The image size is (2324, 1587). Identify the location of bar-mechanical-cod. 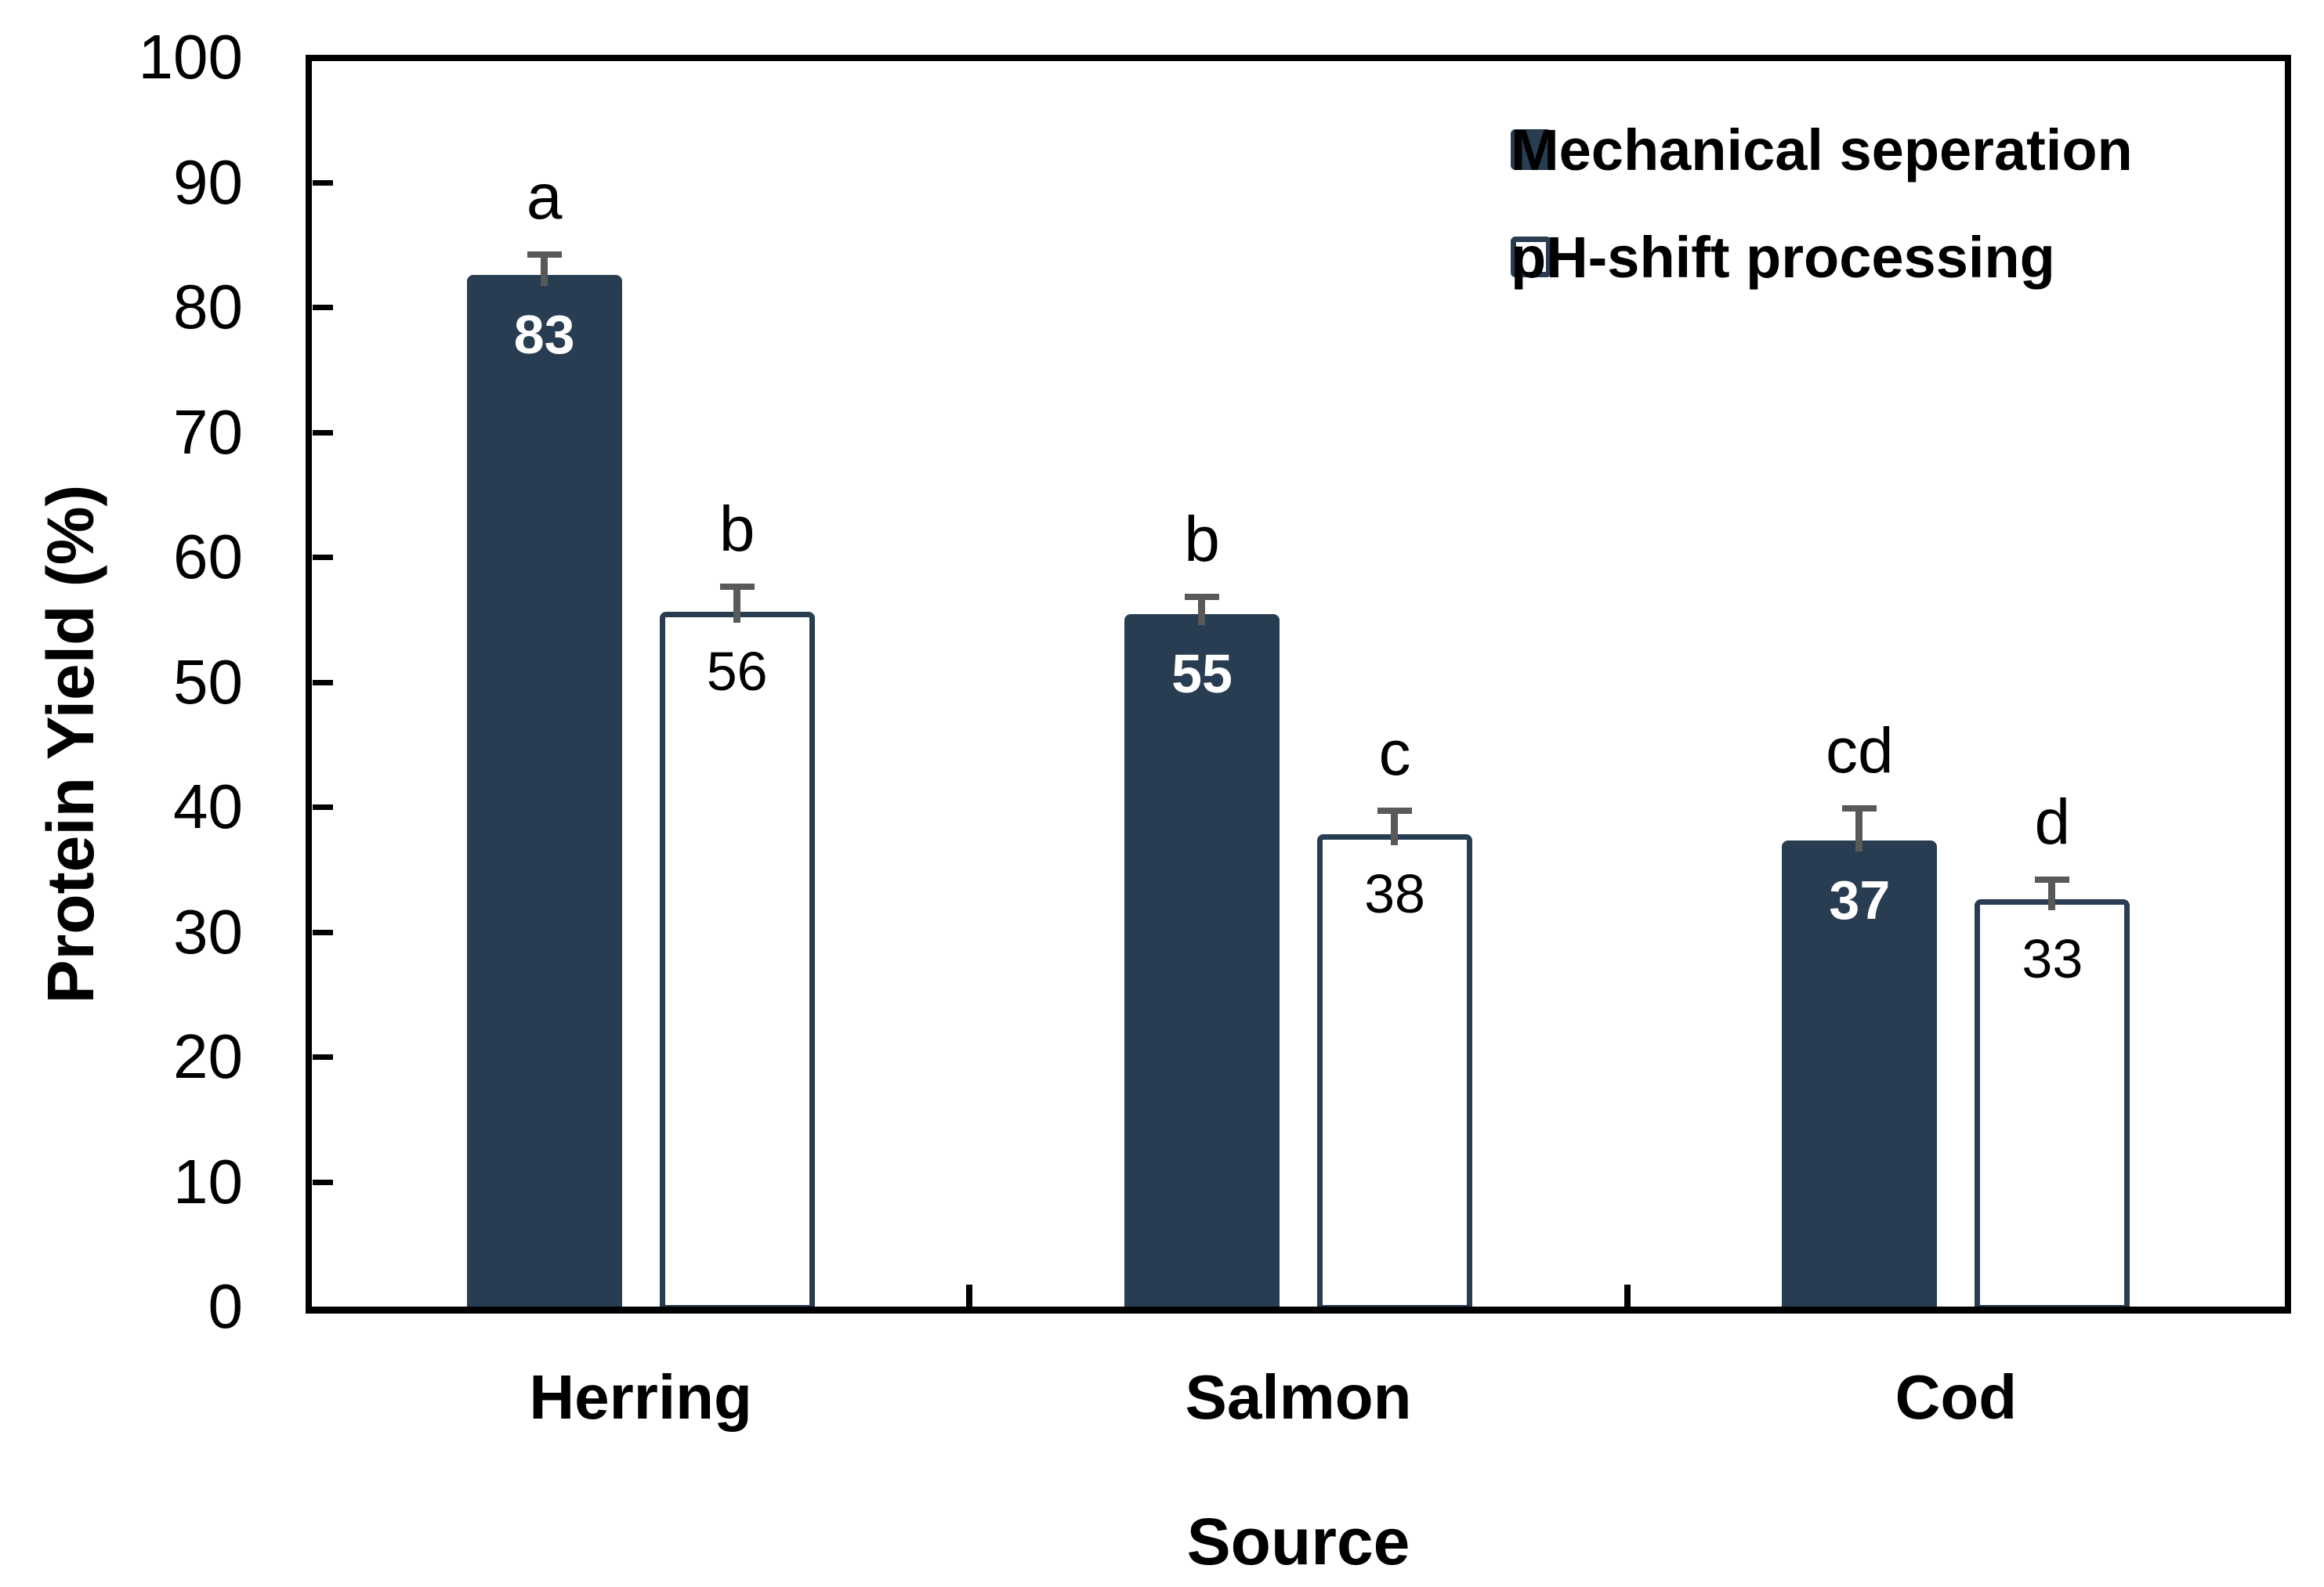
(1860, 1075).